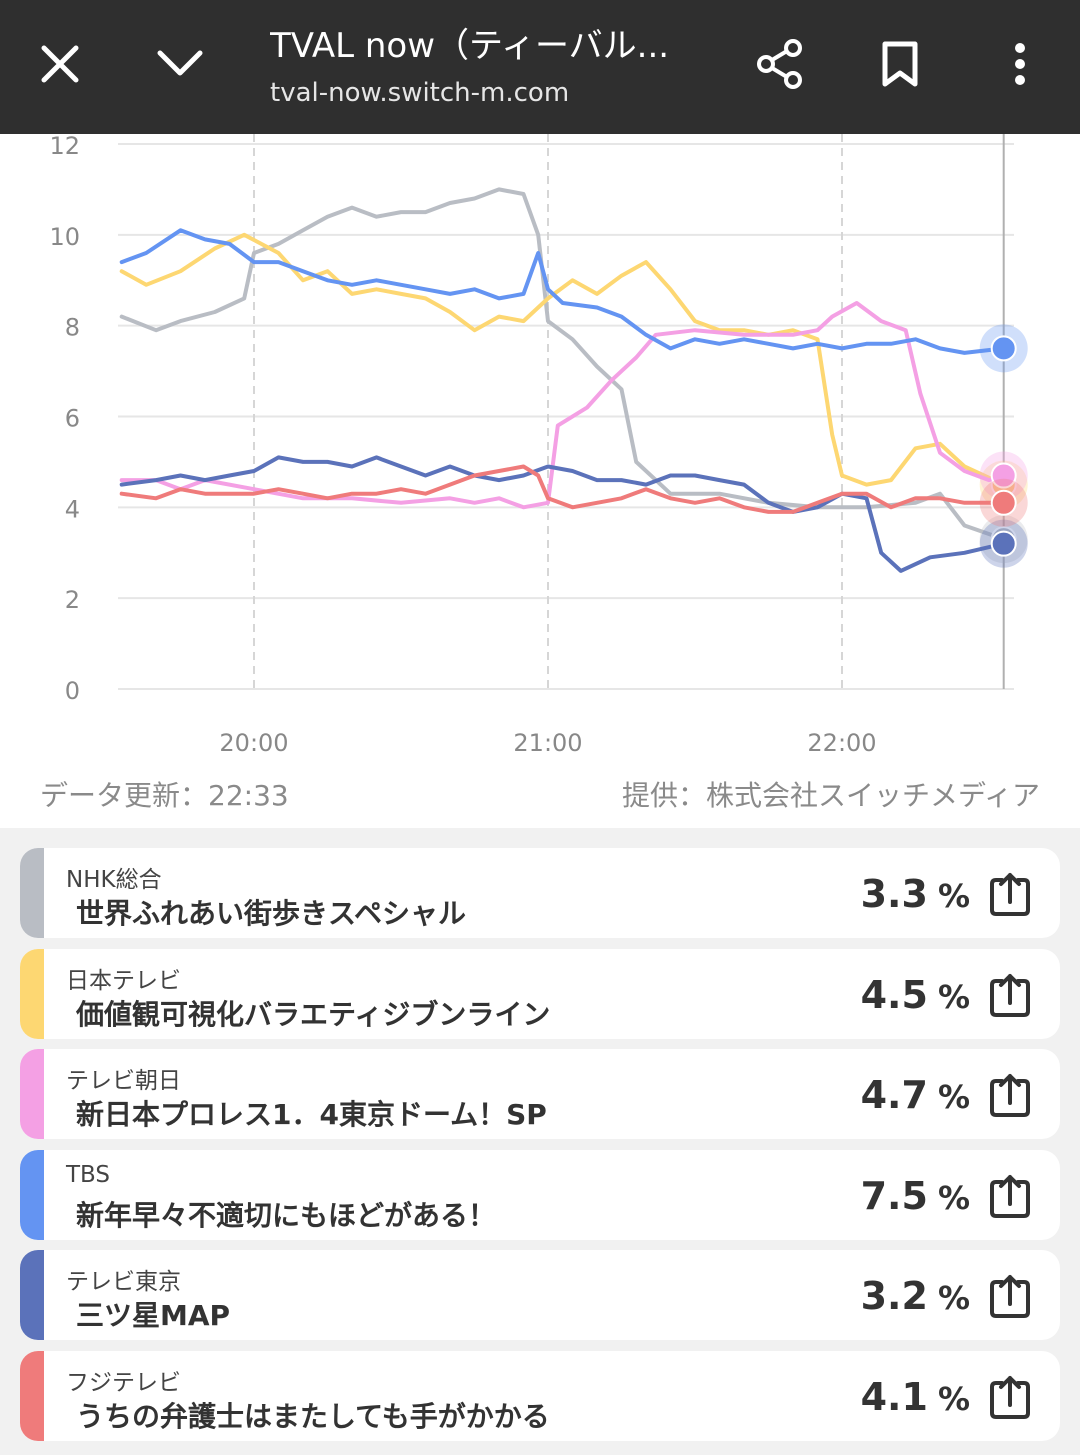 This screenshot has height=1455, width=1080. Describe the element at coordinates (271, 913) in the screenshot. I see `program-title: 世界ふれあい街歩きスペシャル` at that location.